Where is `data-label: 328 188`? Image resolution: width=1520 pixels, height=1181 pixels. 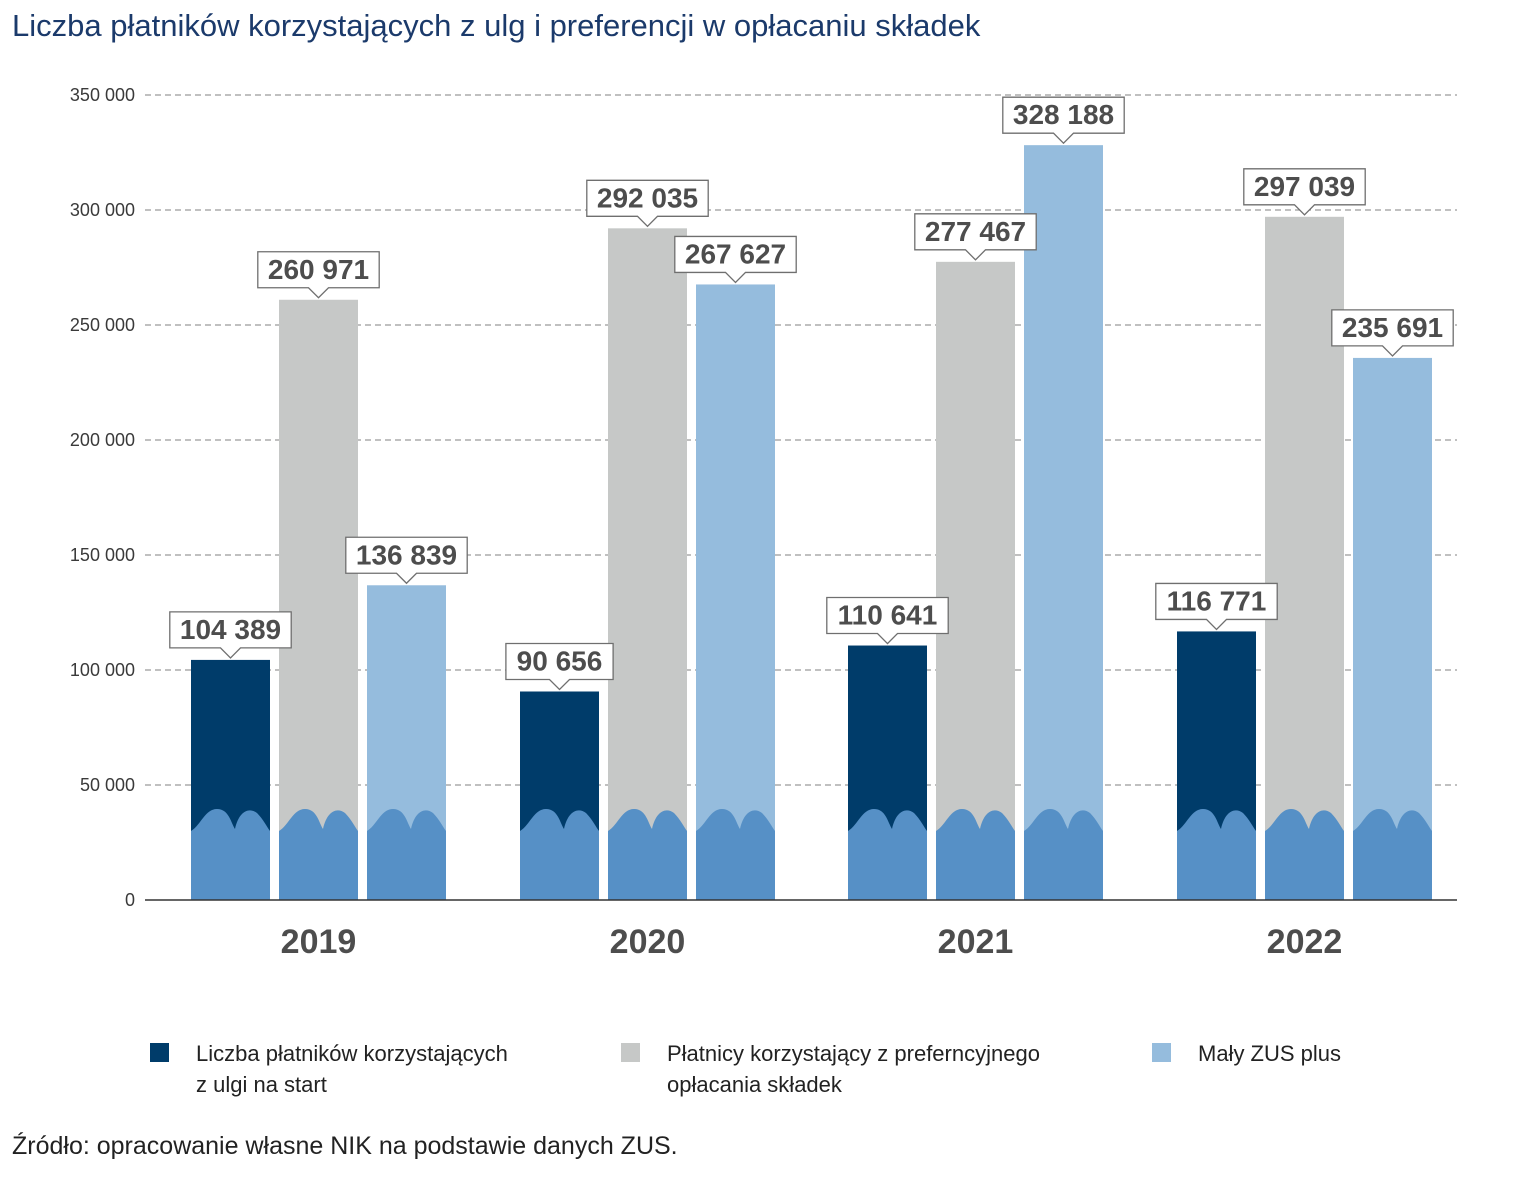
data-label: 328 188 is located at coordinates (1063, 114).